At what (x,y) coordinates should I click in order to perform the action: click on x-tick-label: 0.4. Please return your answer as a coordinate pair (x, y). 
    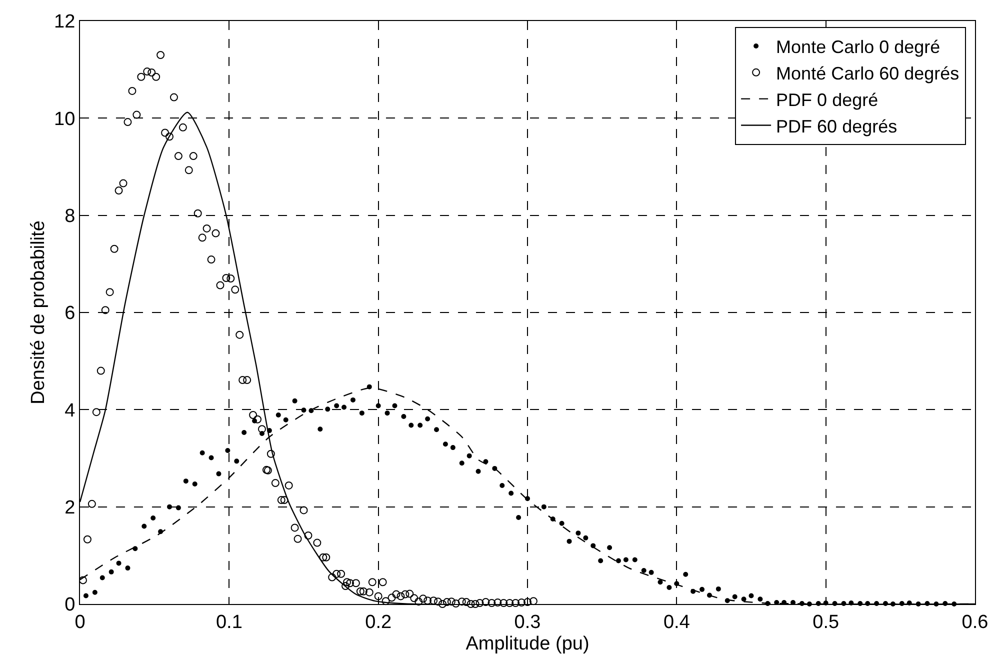
    Looking at the image, I should click on (676, 622).